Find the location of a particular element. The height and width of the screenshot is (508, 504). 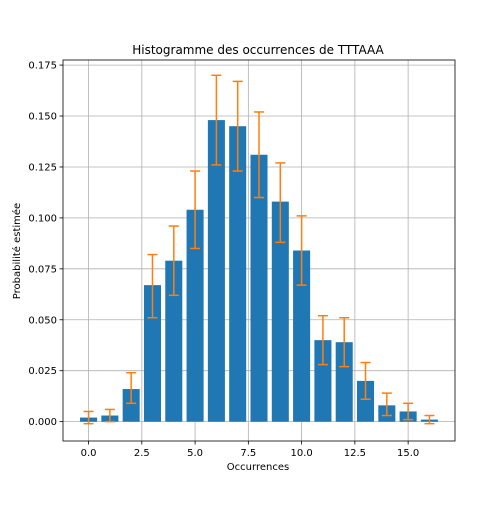

y-tick-label: 0.050 is located at coordinates (42, 320).